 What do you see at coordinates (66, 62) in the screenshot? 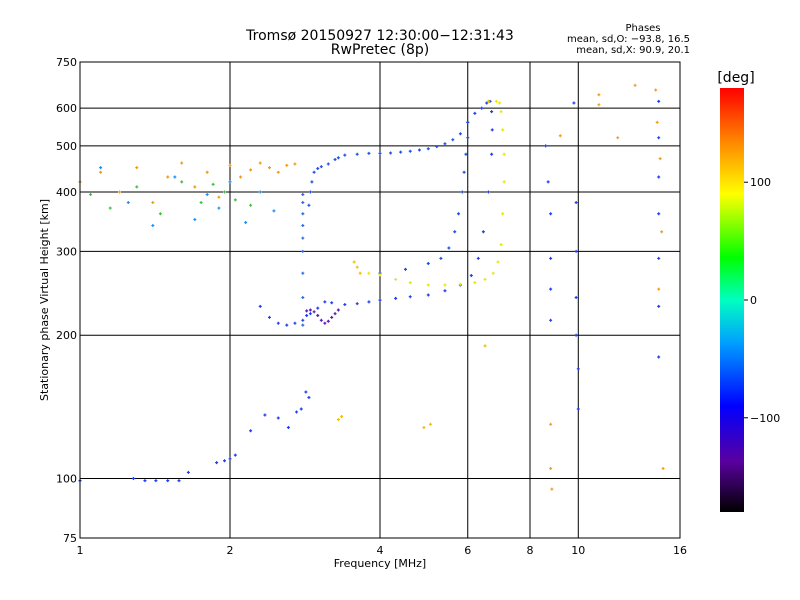
I see `y-tick-label: 750` at bounding box center [66, 62].